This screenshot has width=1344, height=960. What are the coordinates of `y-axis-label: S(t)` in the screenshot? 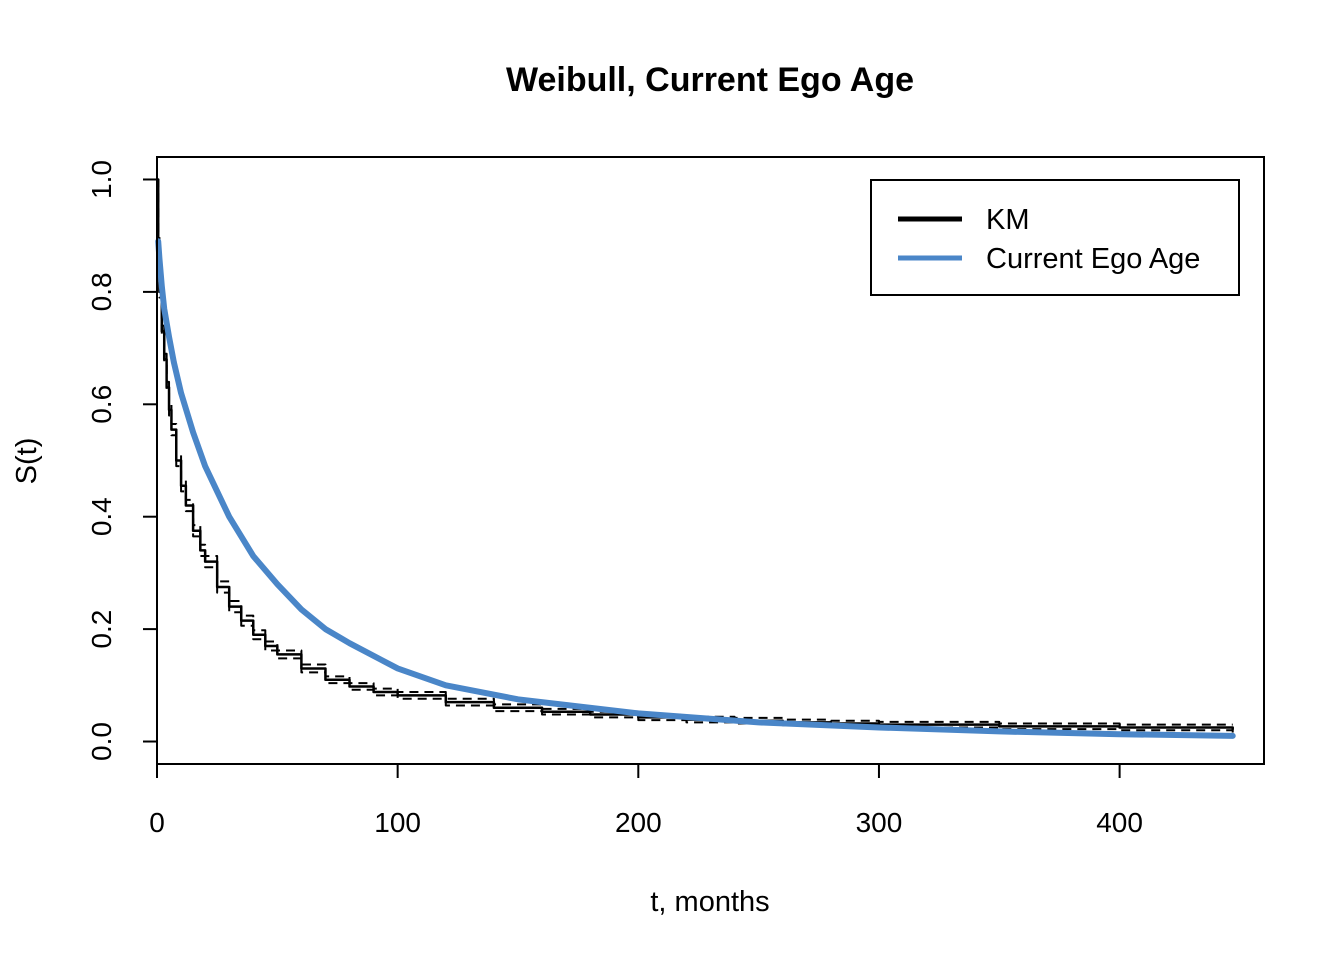 It's located at (27, 461).